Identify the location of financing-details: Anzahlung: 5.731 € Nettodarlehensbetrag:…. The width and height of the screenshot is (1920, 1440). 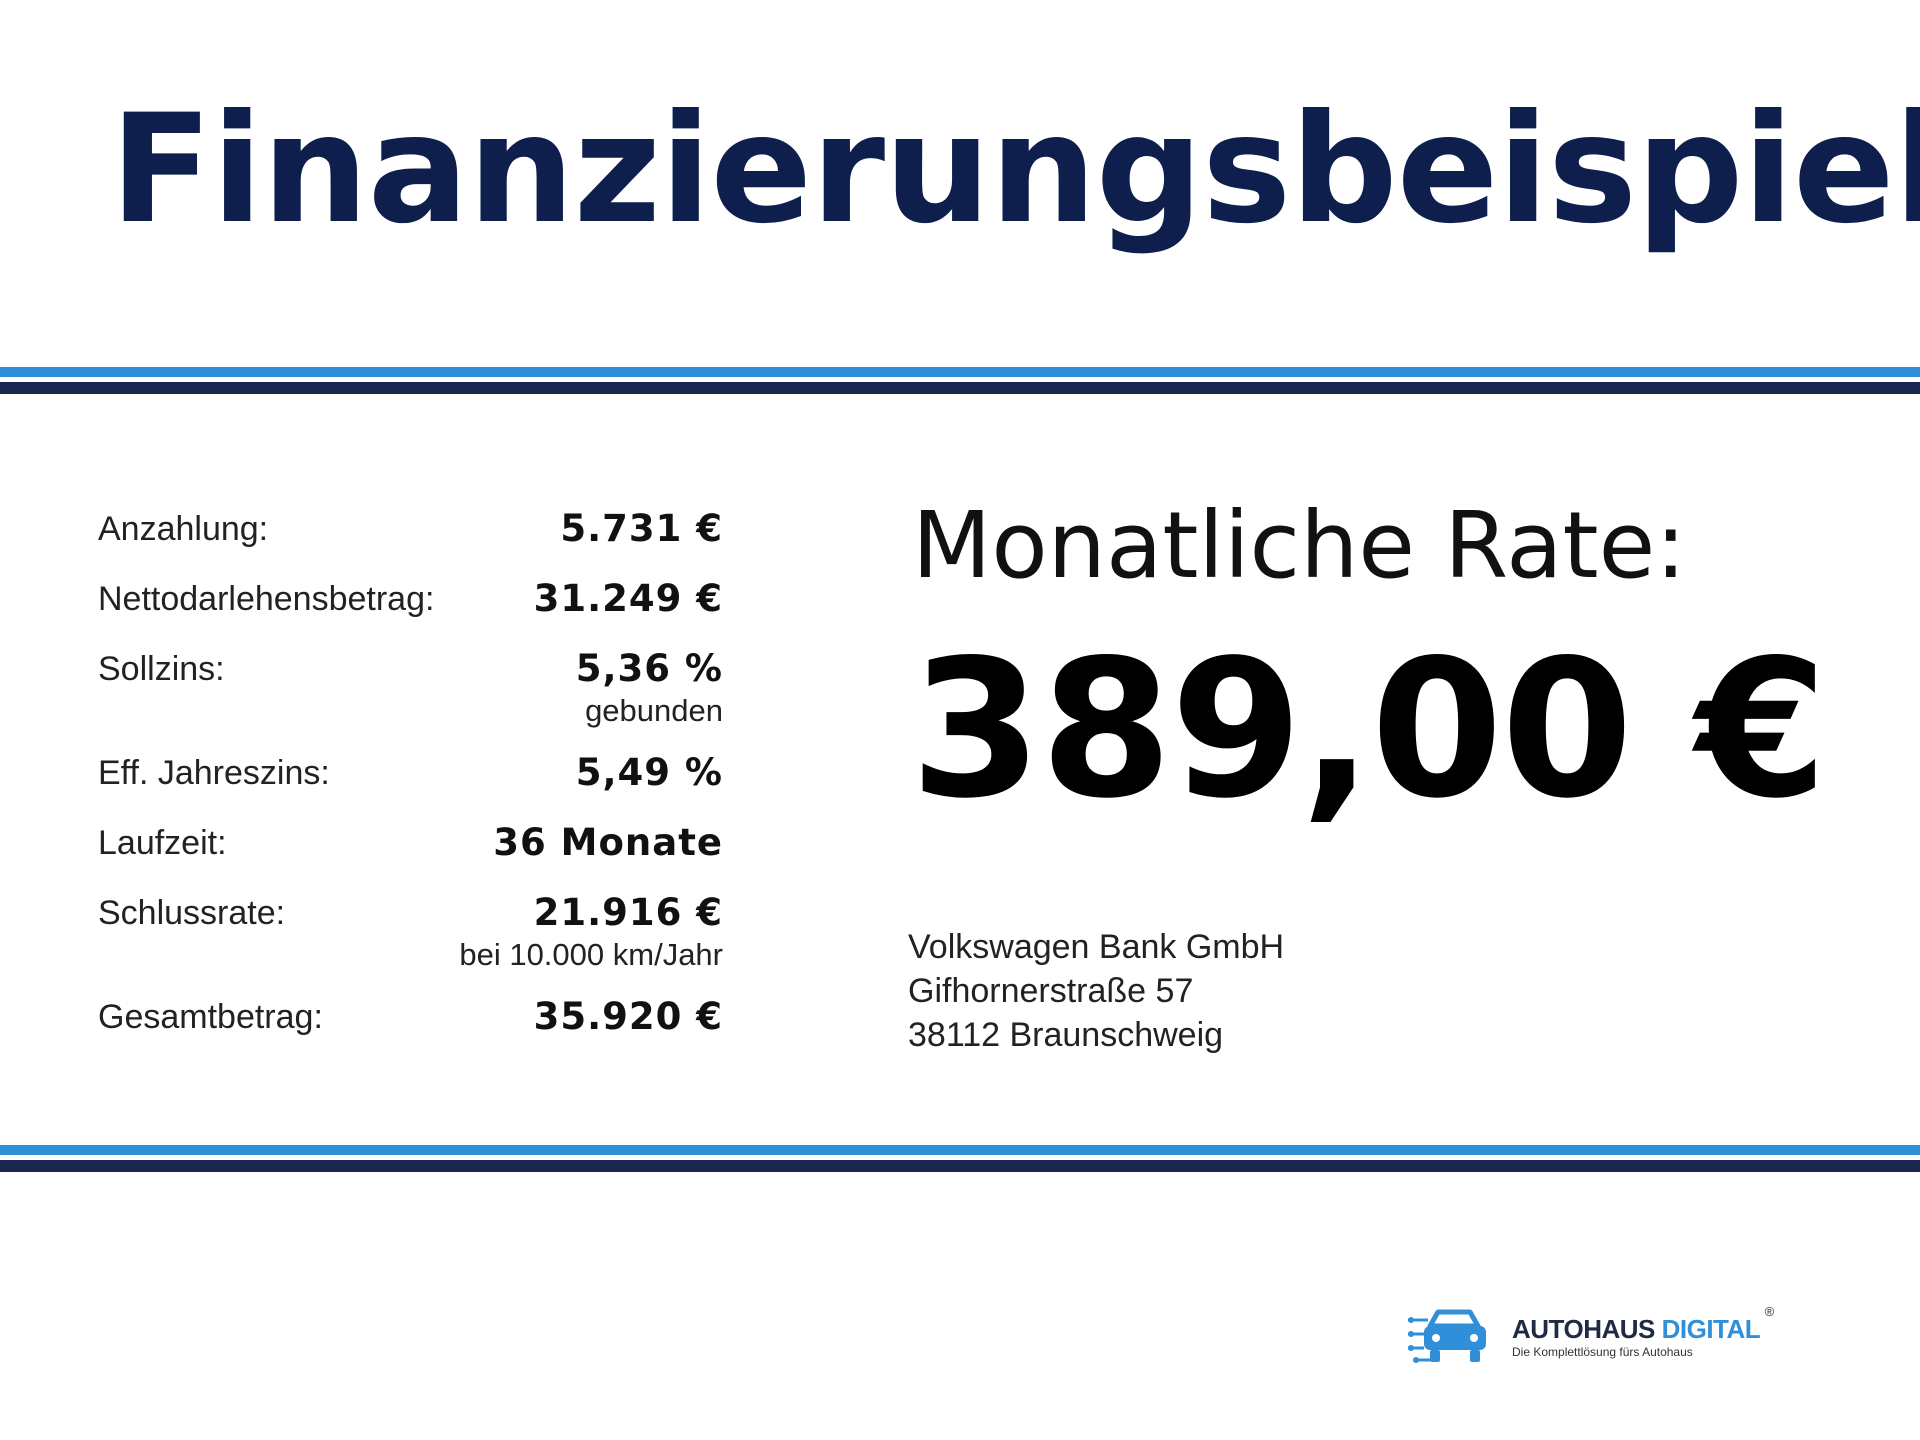
(410, 773).